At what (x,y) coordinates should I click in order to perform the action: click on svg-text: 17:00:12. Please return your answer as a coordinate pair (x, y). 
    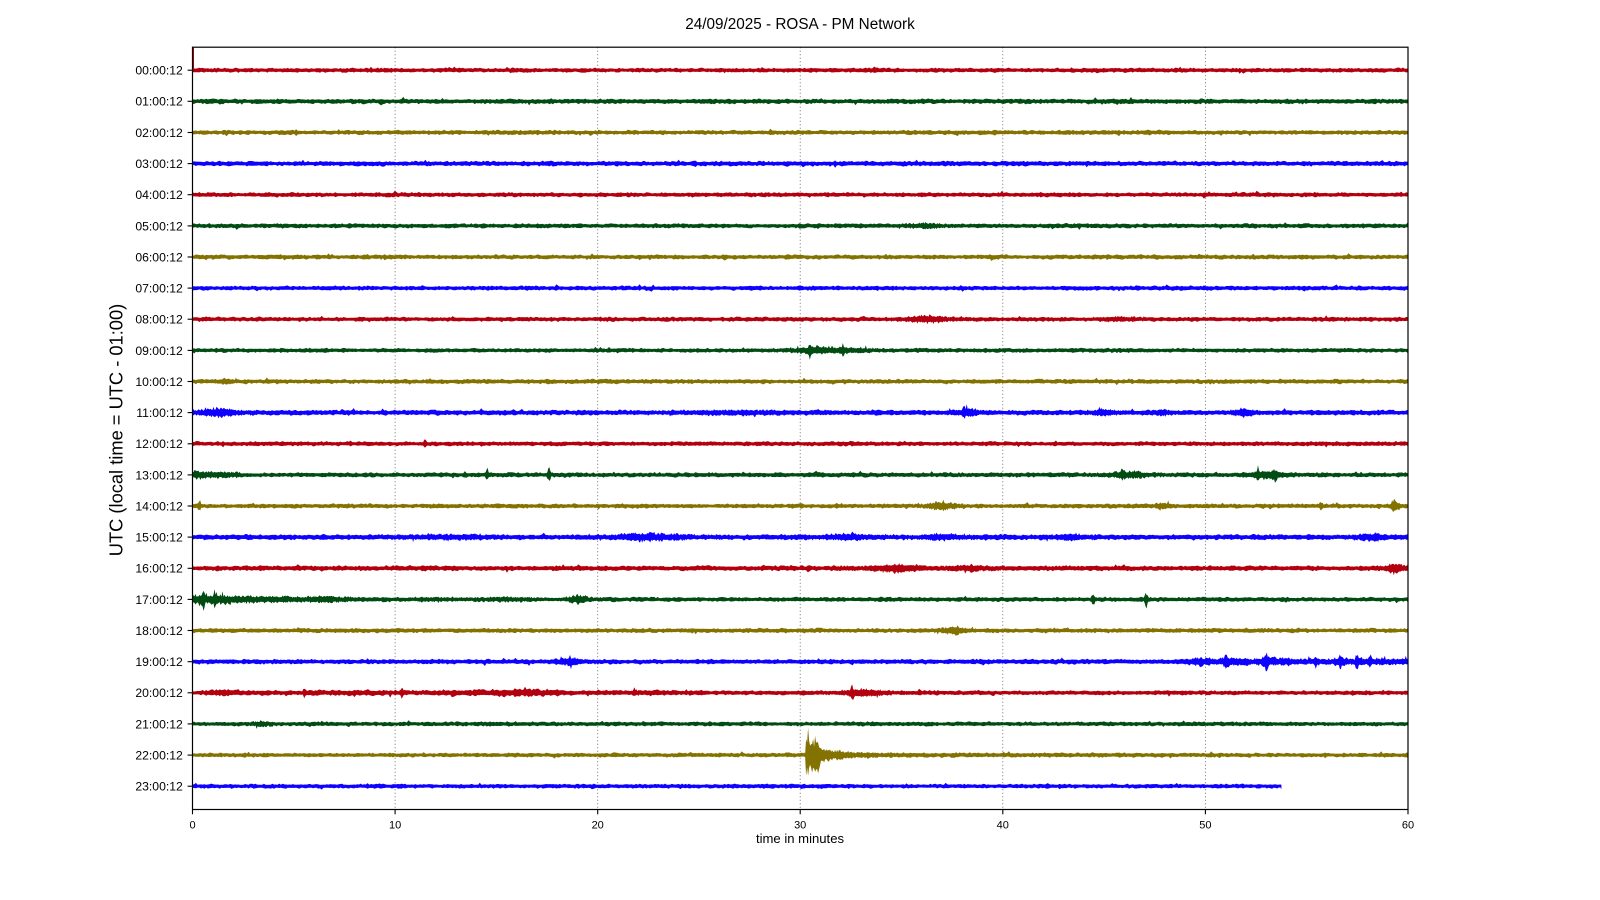
    Looking at the image, I should click on (159, 600).